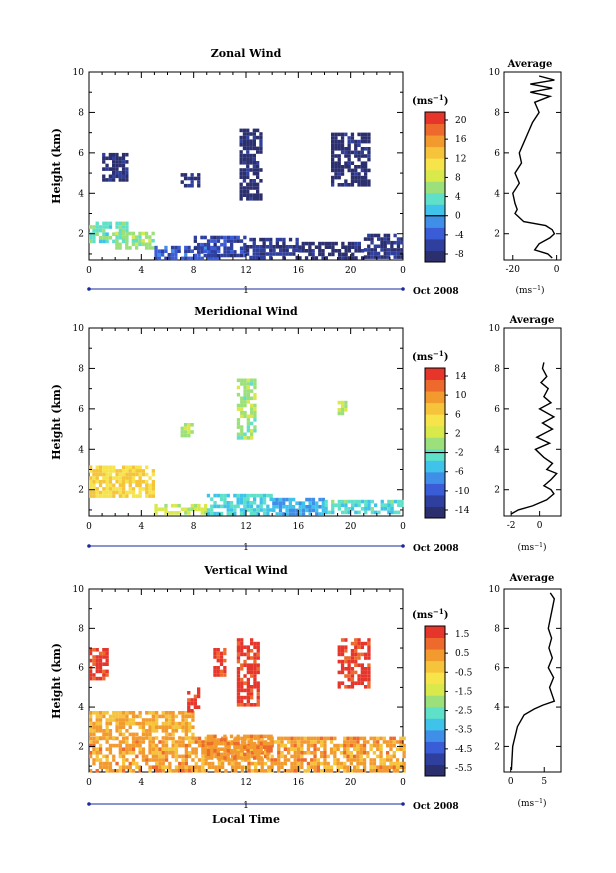 The height and width of the screenshot is (873, 616). Describe the element at coordinates (245, 783) in the screenshot. I see `x-tick-label: 12` at that location.